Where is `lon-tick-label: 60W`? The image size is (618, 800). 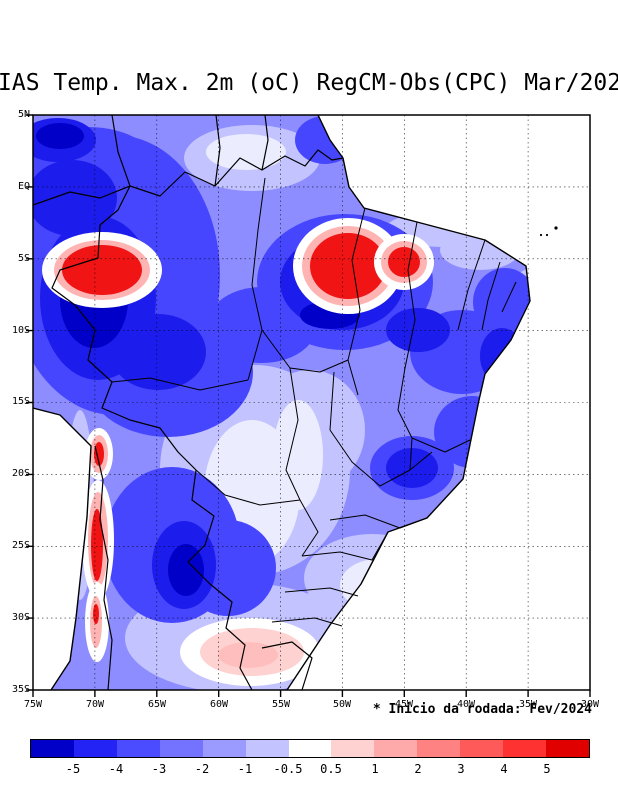
lon-tick-label: 60W is located at coordinates (219, 704).